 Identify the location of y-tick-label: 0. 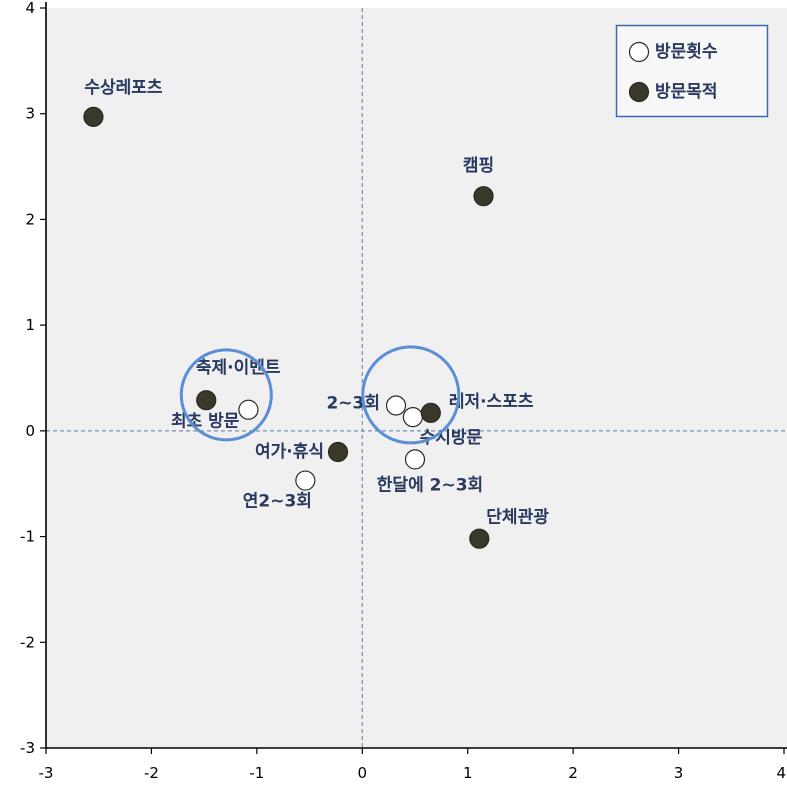
(30, 431).